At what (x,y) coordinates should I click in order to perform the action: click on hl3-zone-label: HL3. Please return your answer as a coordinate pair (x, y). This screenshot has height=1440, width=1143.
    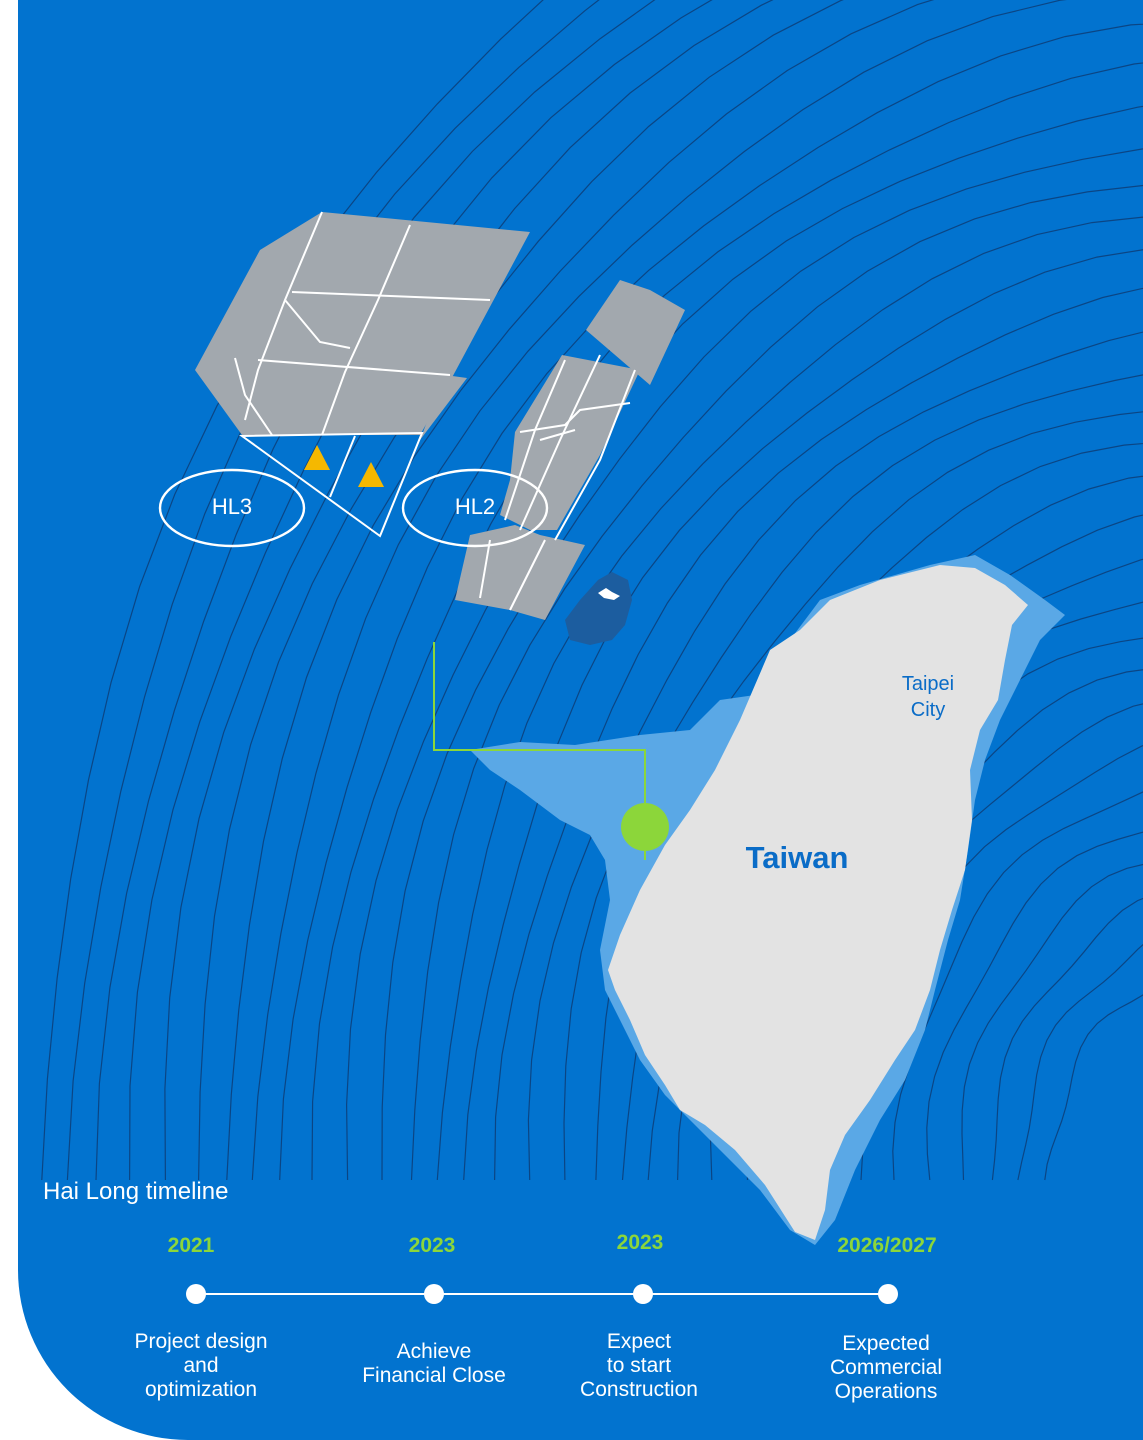
    Looking at the image, I should click on (232, 506).